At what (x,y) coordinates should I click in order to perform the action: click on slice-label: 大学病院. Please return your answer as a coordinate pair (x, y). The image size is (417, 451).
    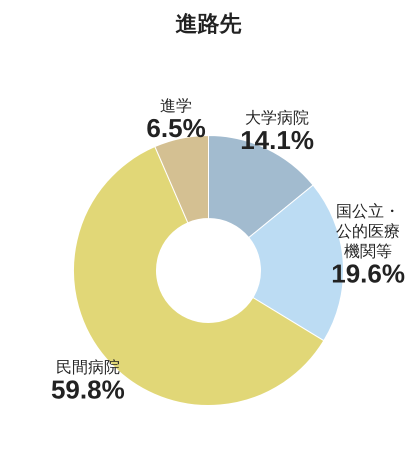
    Looking at the image, I should click on (277, 117).